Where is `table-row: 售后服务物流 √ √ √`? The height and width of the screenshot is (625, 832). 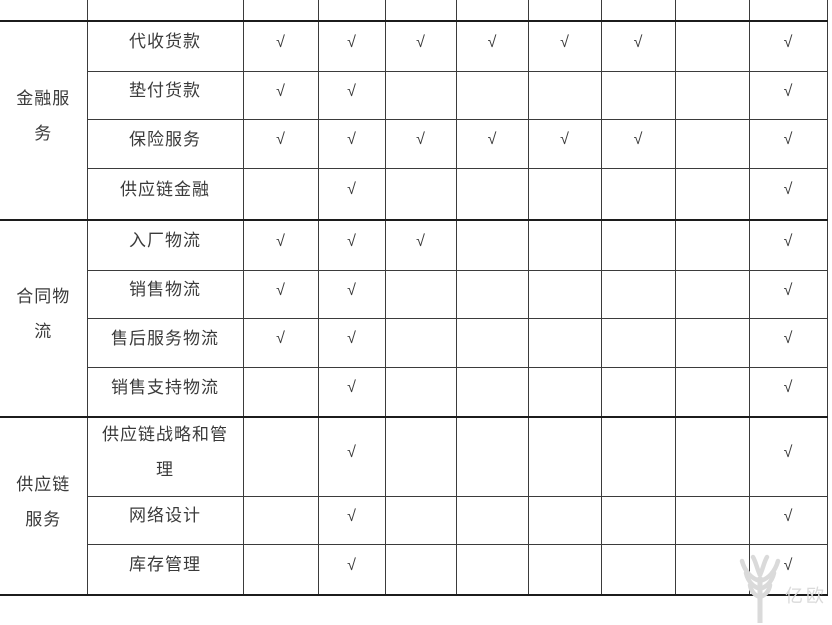 table-row: 售后服务物流 √ √ √ is located at coordinates (414, 342).